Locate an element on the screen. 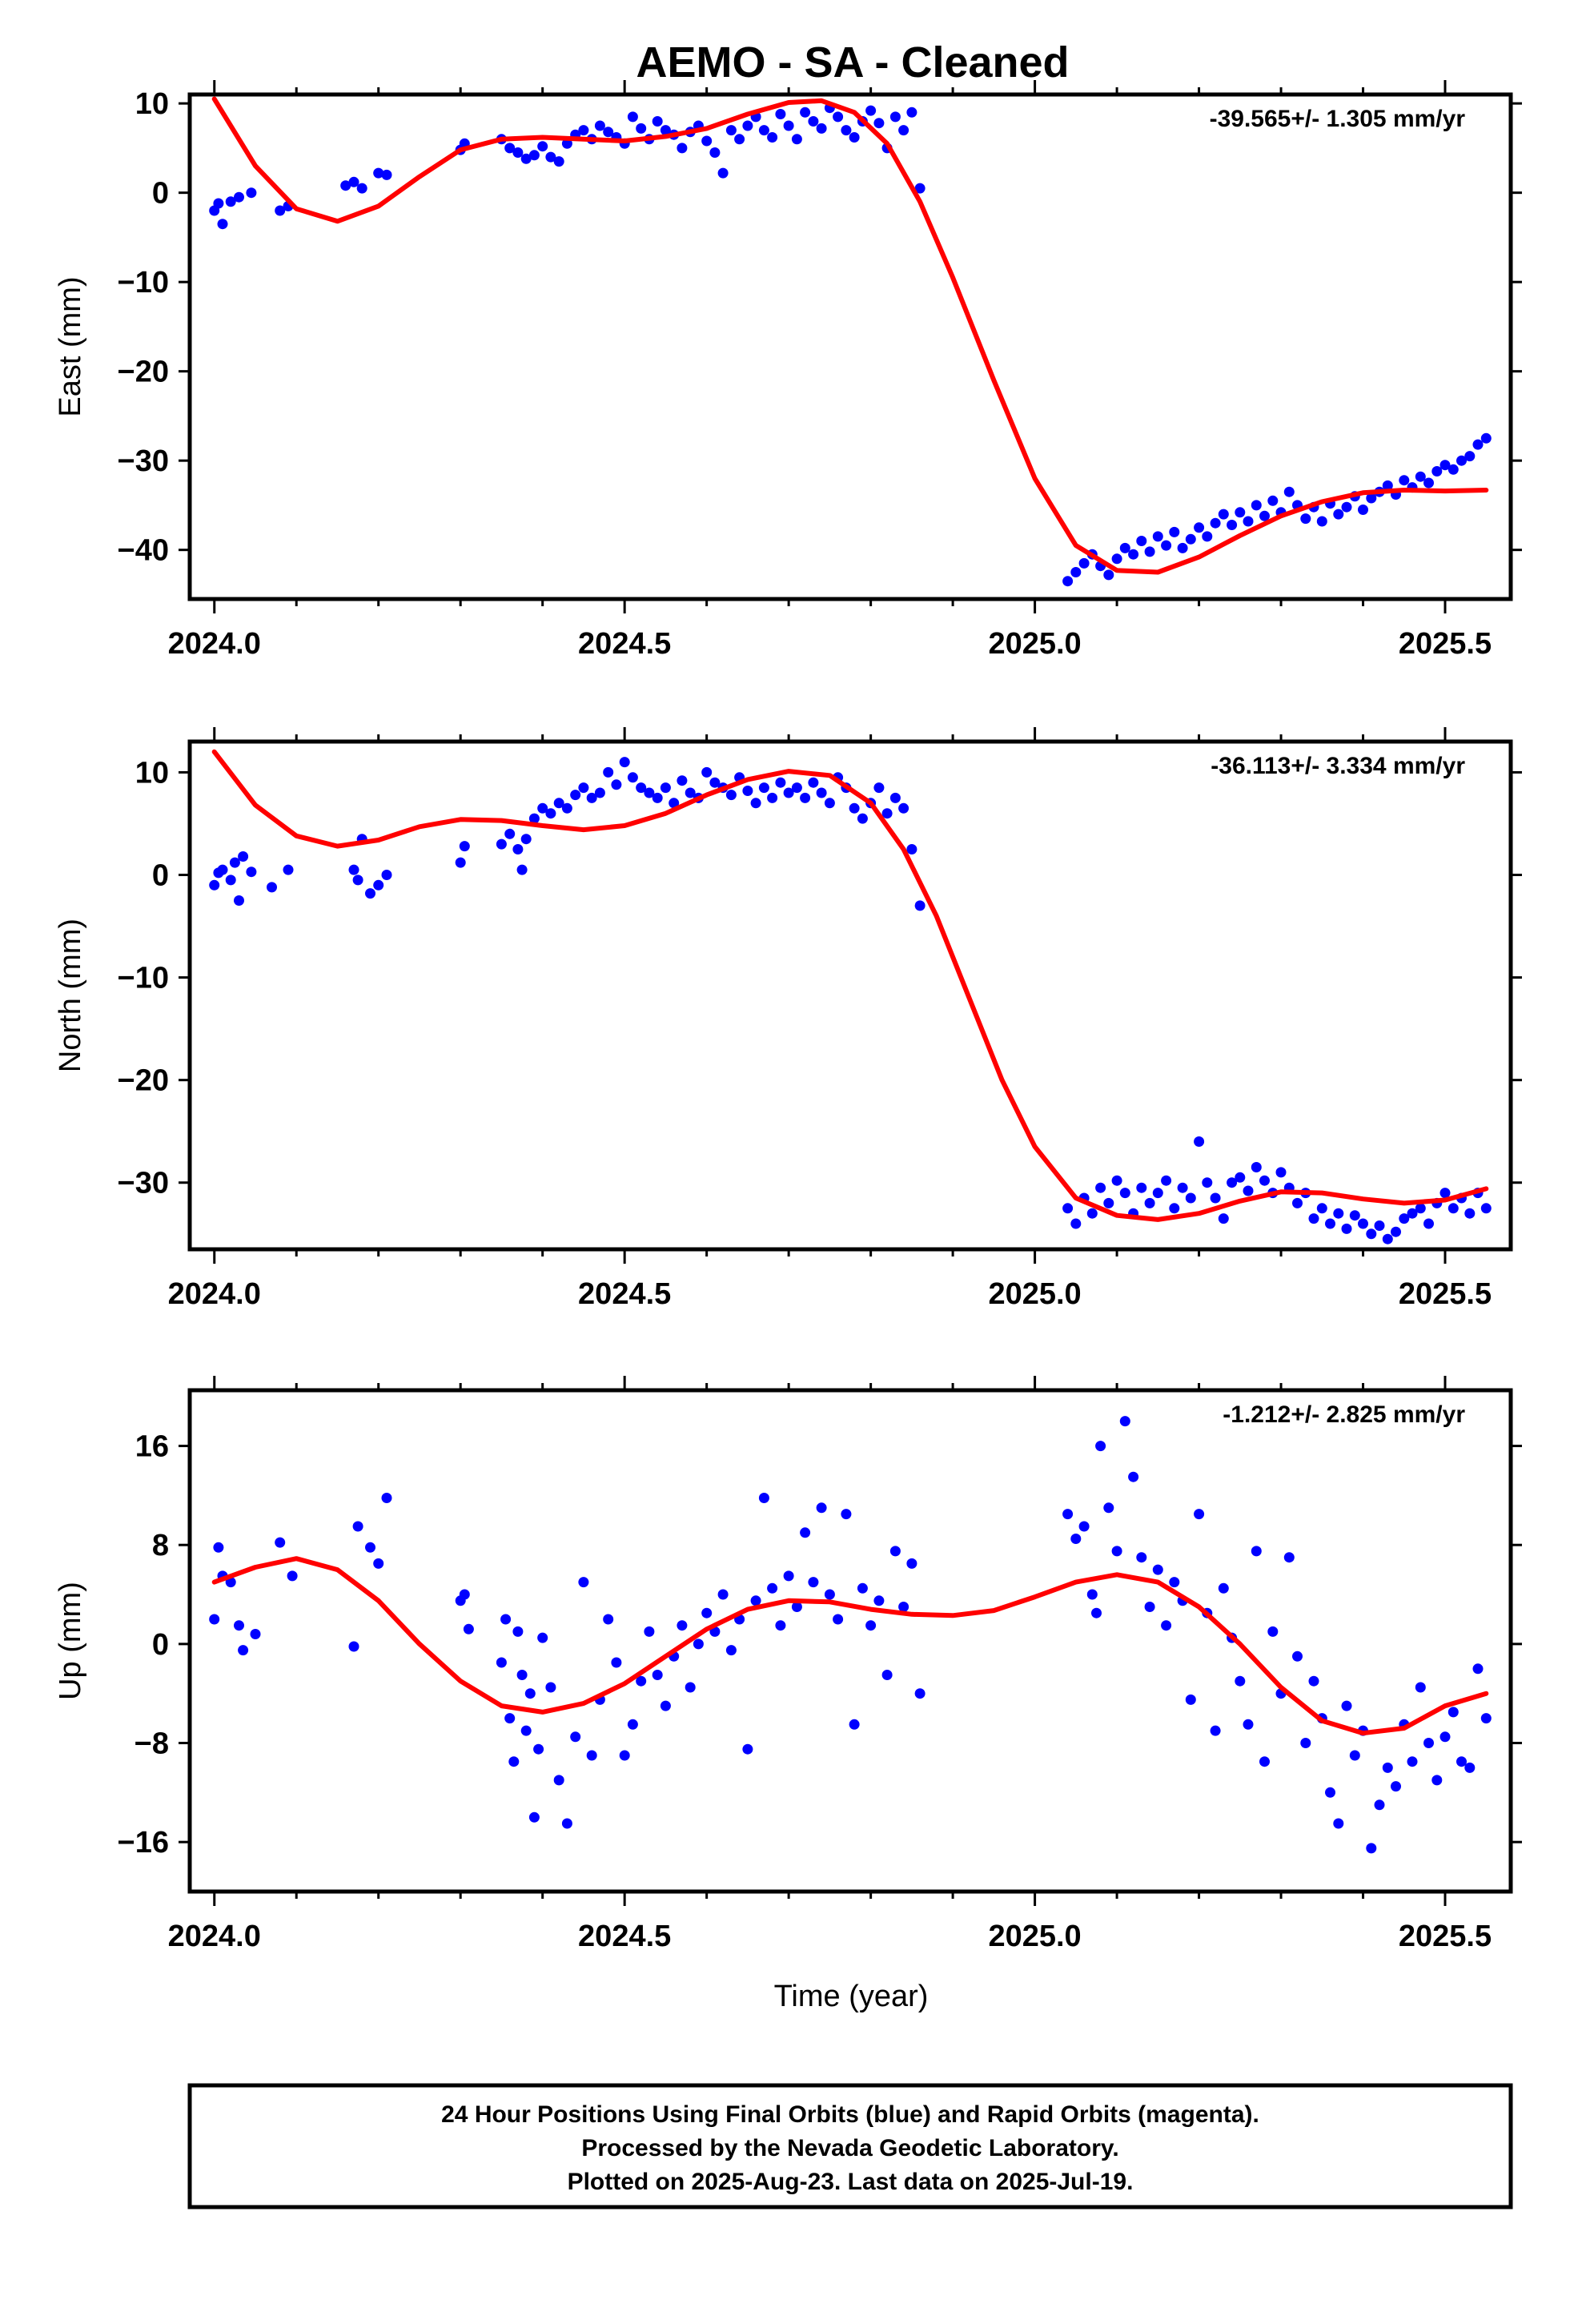  east-y-axis-title: East (mm) is located at coordinates (70, 346).